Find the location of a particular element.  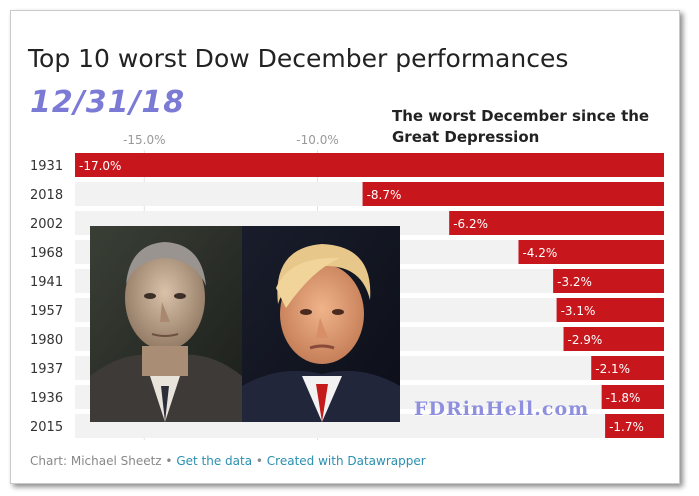

category-label: 1980 is located at coordinates (46, 340).